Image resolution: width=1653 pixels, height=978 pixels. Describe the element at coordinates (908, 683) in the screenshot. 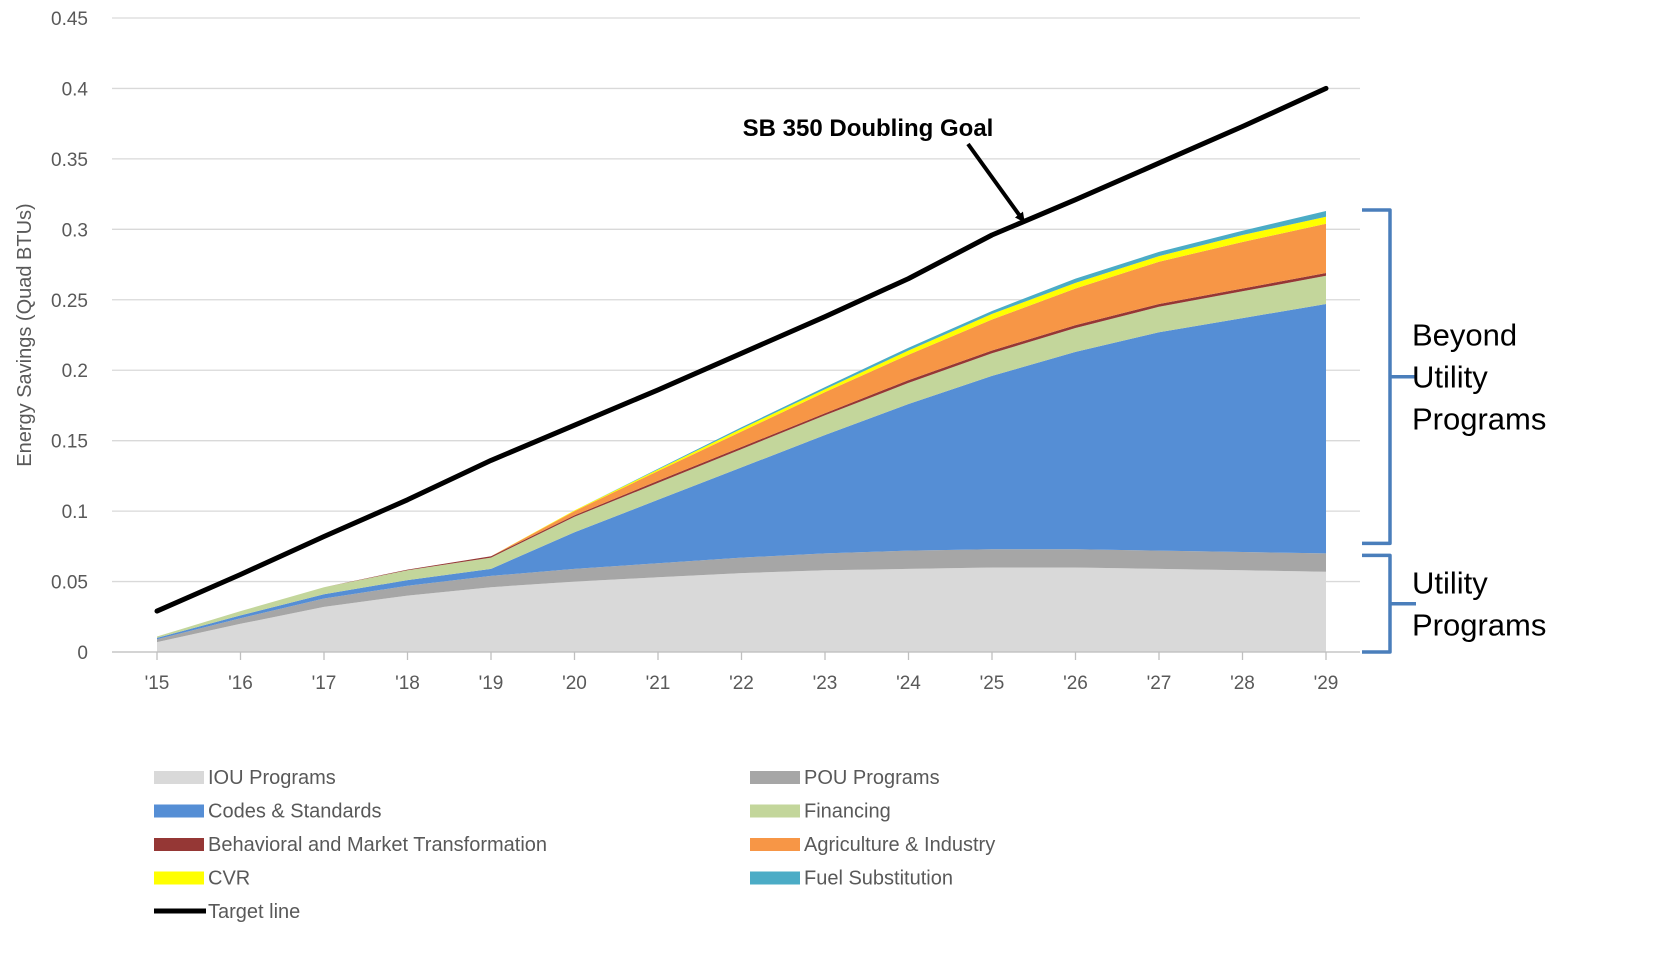

I see `x-tick-label: '24` at that location.